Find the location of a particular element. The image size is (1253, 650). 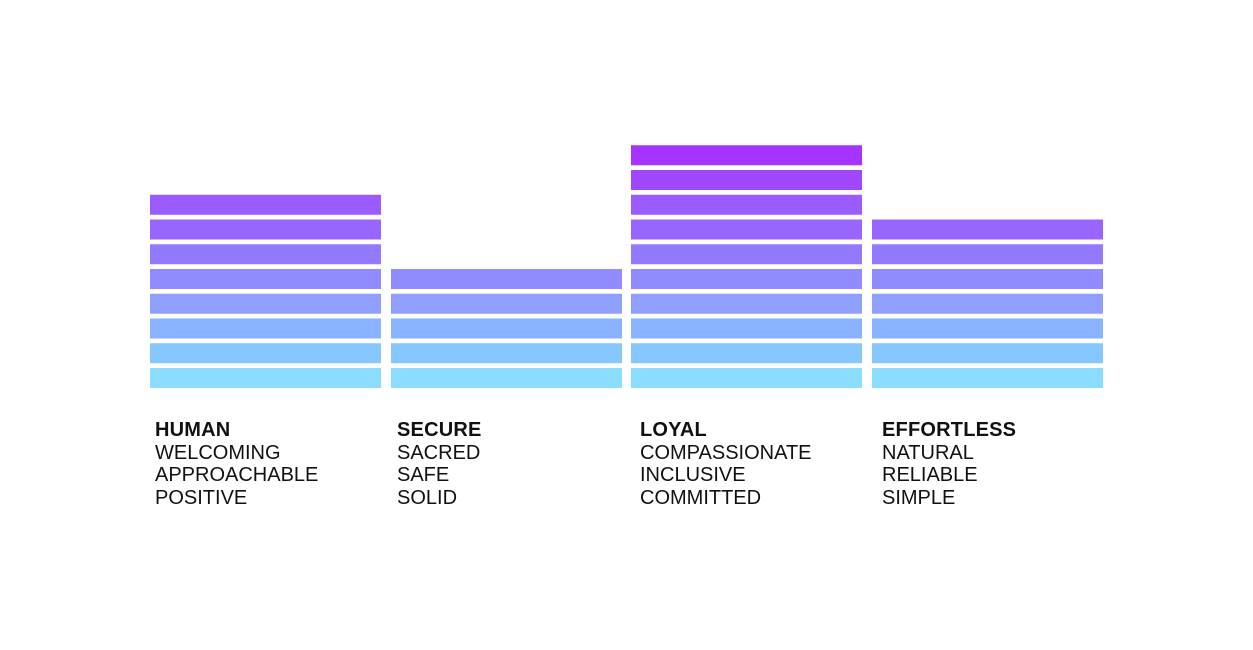

descriptor-label: SOLID is located at coordinates (427, 497).